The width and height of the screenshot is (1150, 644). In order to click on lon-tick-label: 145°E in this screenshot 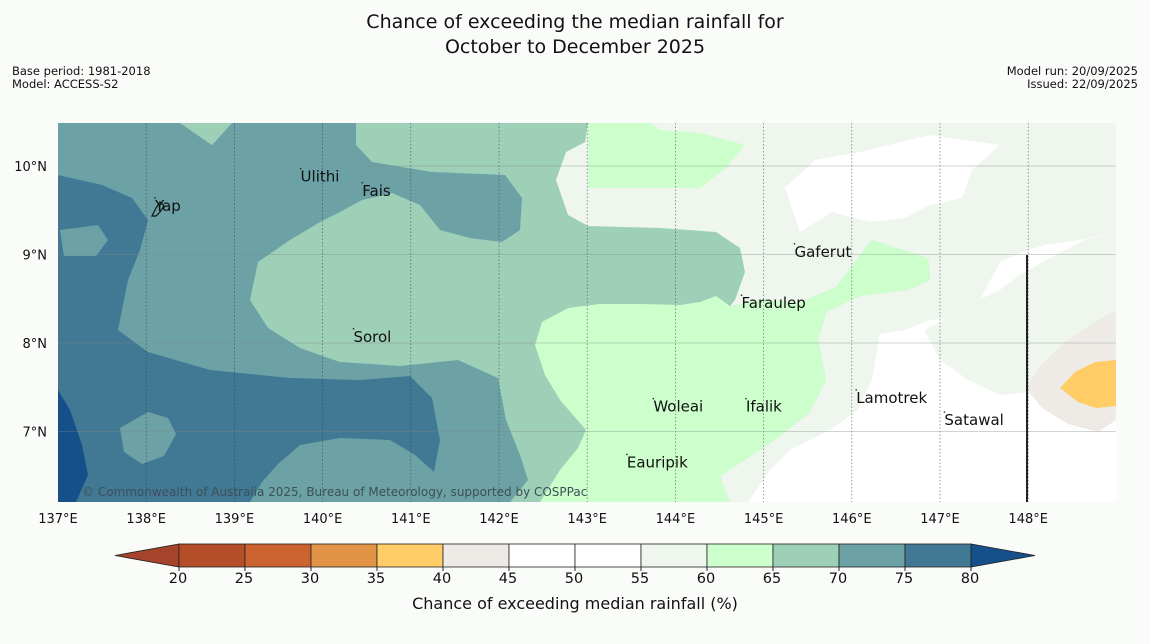, I will do `click(764, 519)`.